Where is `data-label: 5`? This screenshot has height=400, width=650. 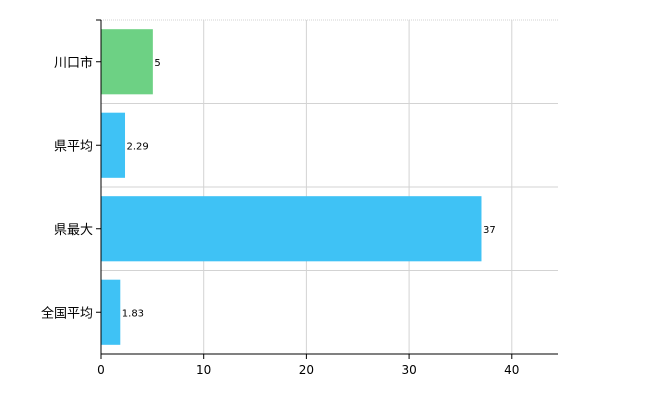 data-label: 5 is located at coordinates (157, 63).